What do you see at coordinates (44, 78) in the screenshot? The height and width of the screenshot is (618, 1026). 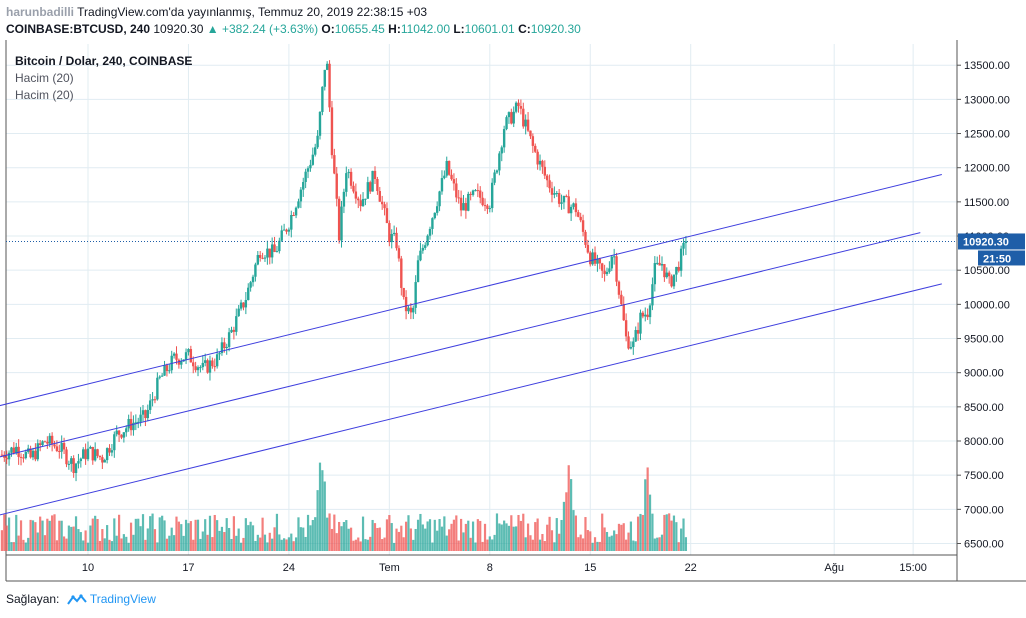 I see `legend-indicator-volume: Hacim (20)` at bounding box center [44, 78].